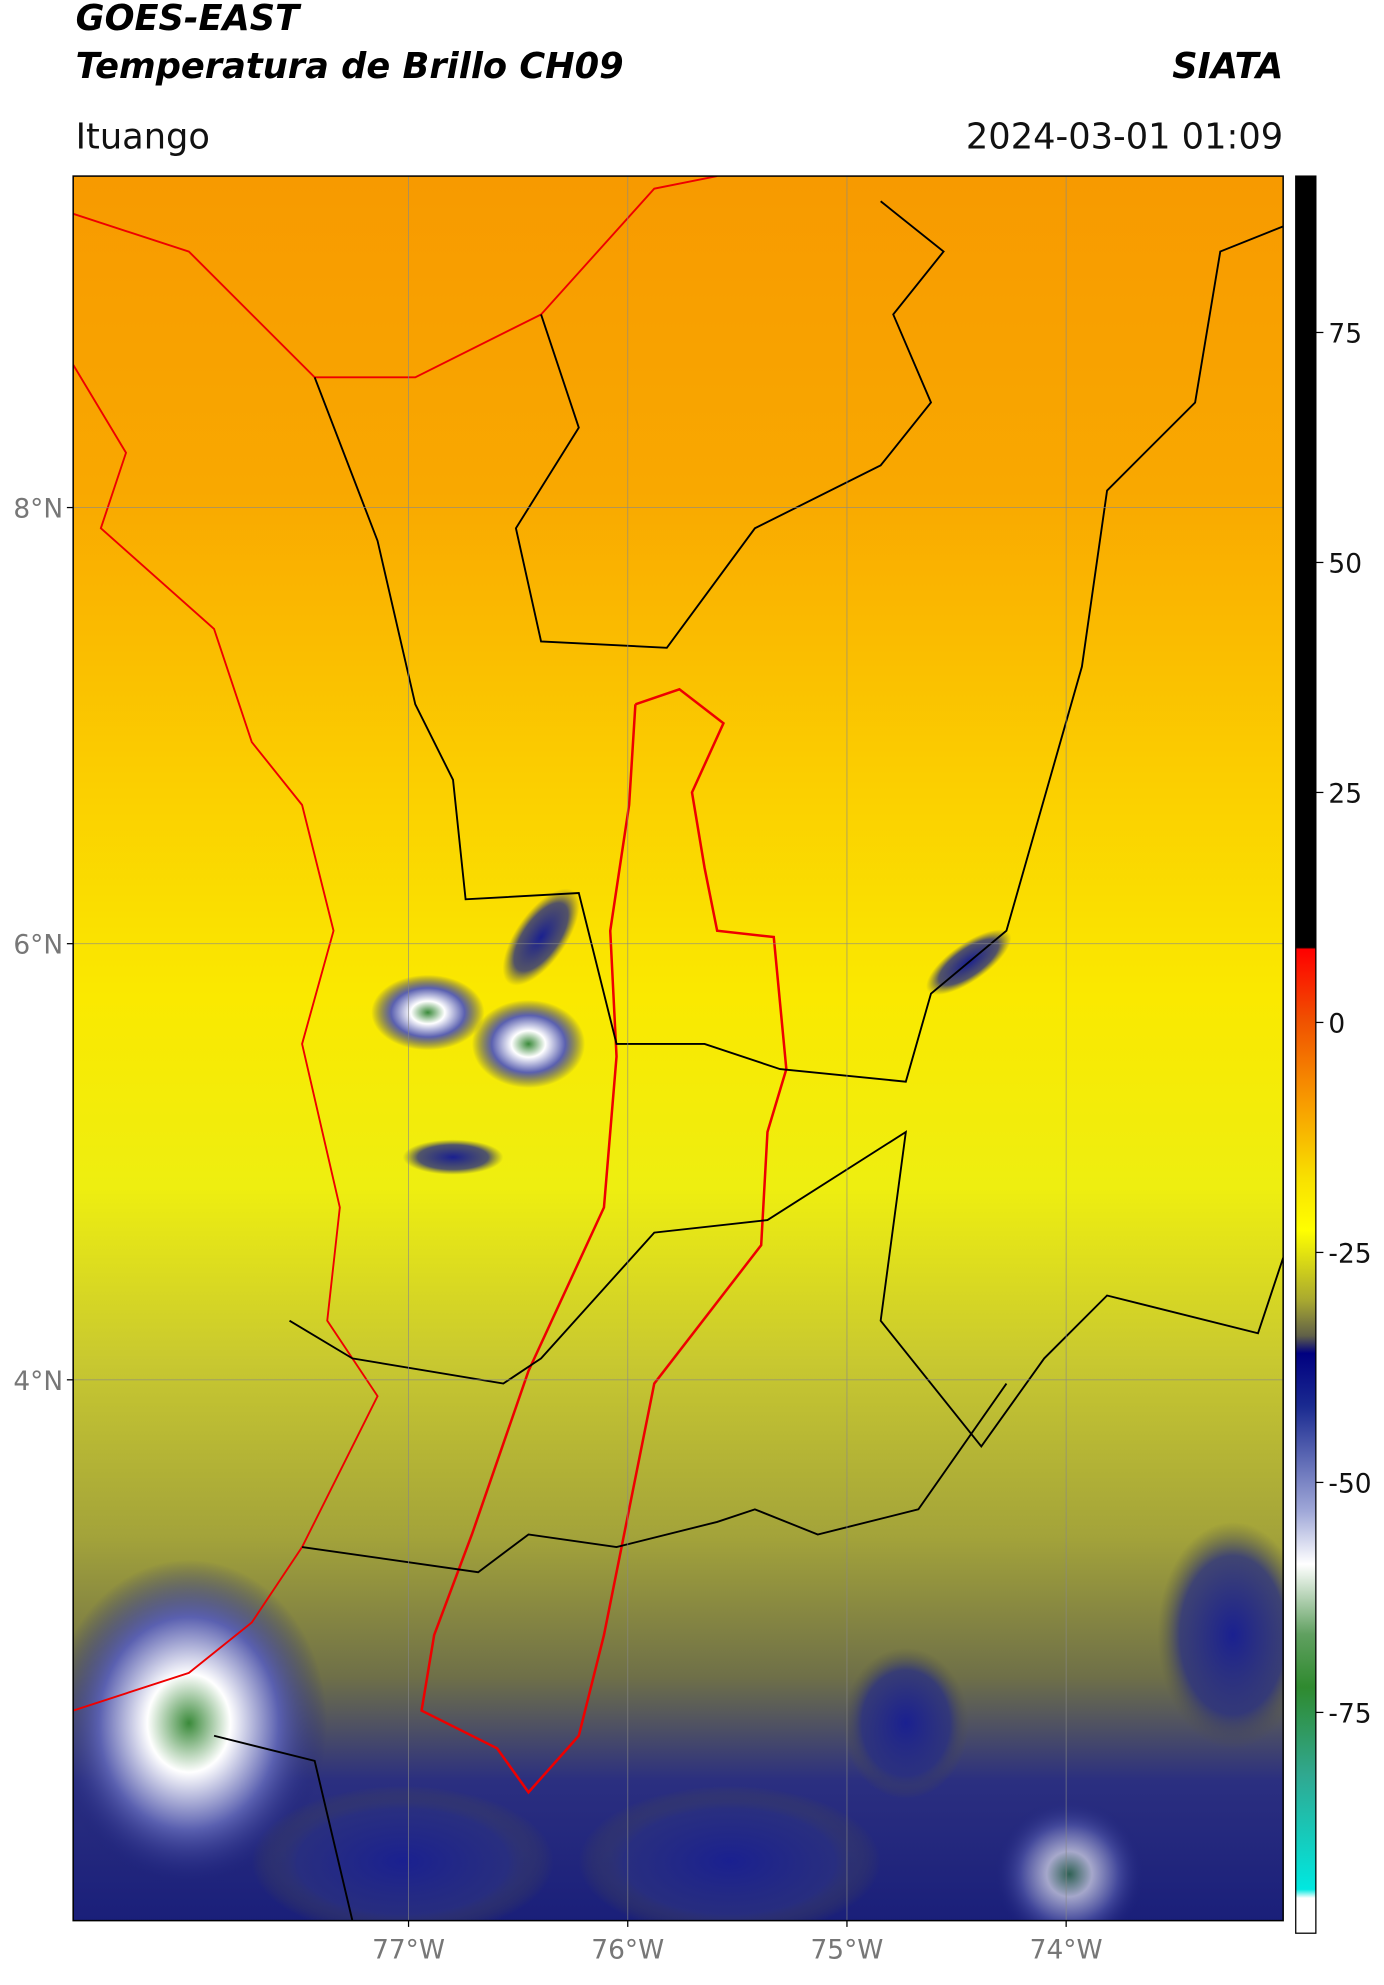 The image size is (1384, 1985). Describe the element at coordinates (189, 19) in the screenshot. I see `title: GOES-EAST` at that location.